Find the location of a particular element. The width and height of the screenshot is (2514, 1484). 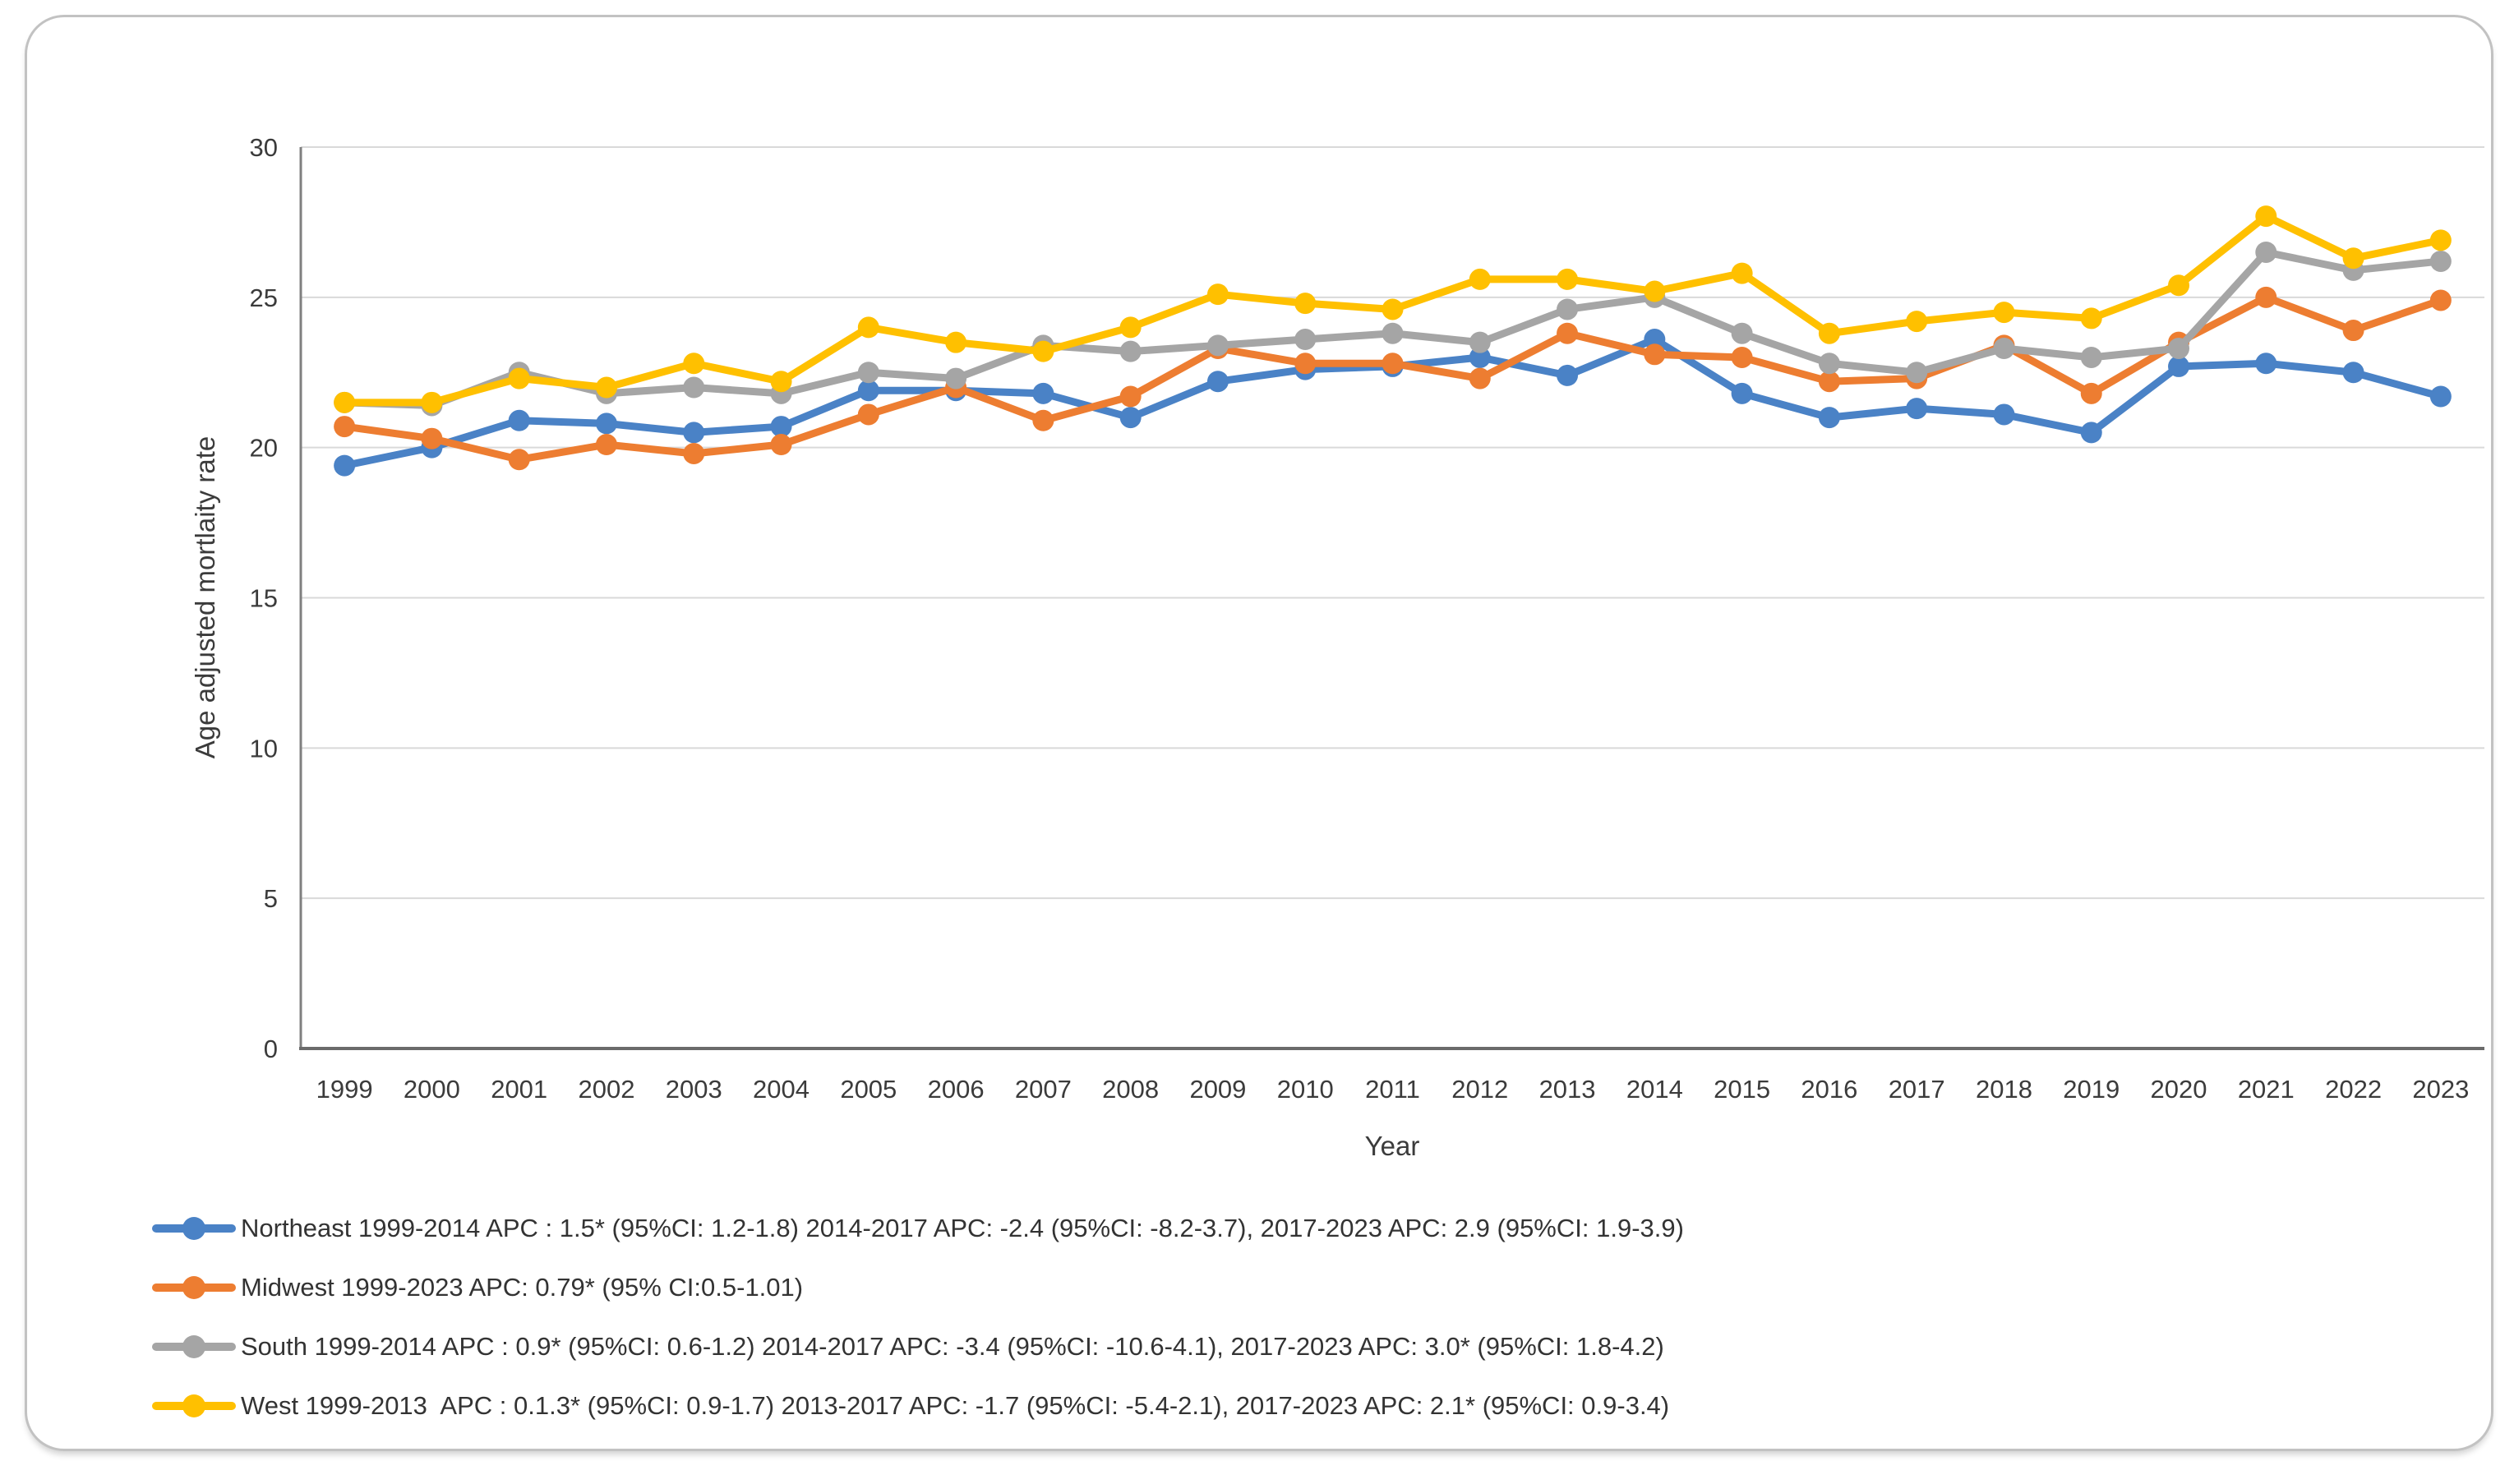

data-point-south-2009 is located at coordinates (1217, 345).